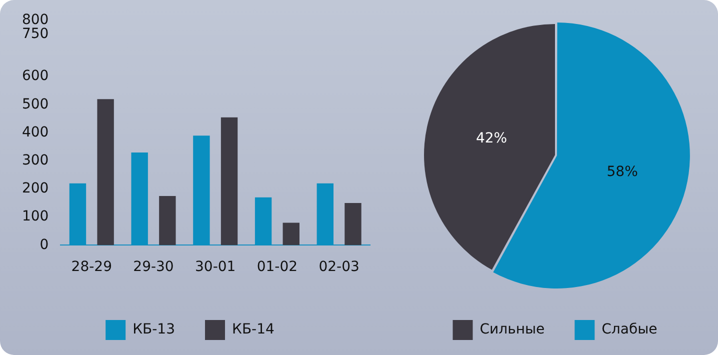 Image resolution: width=718 pixels, height=355 pixels. Describe the element at coordinates (44, 244) in the screenshot. I see `y-tick-label: 0` at that location.